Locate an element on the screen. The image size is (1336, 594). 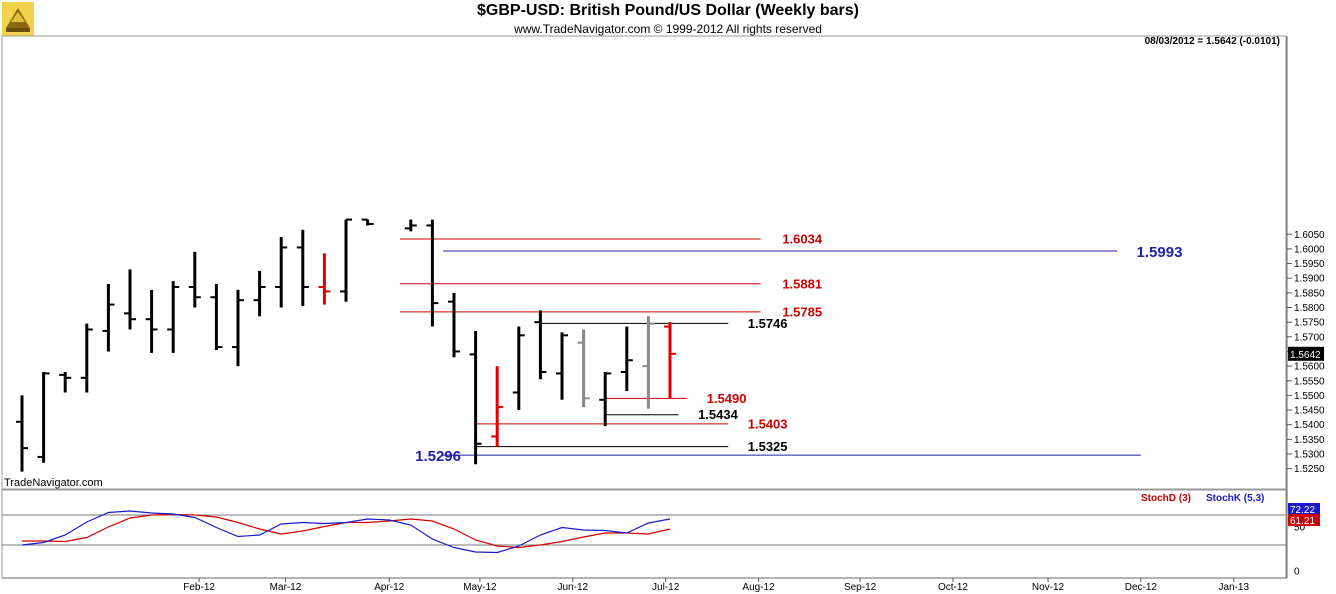
last-price-marker-label: 1.5642 is located at coordinates (1305, 355).